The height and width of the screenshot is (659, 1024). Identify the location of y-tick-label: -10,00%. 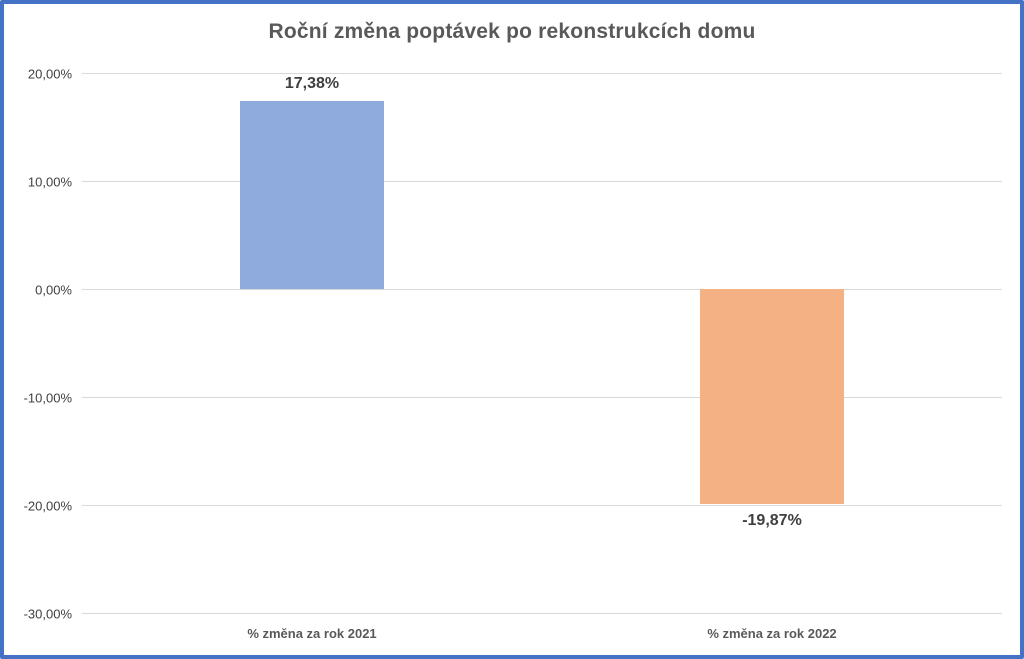
(47, 397).